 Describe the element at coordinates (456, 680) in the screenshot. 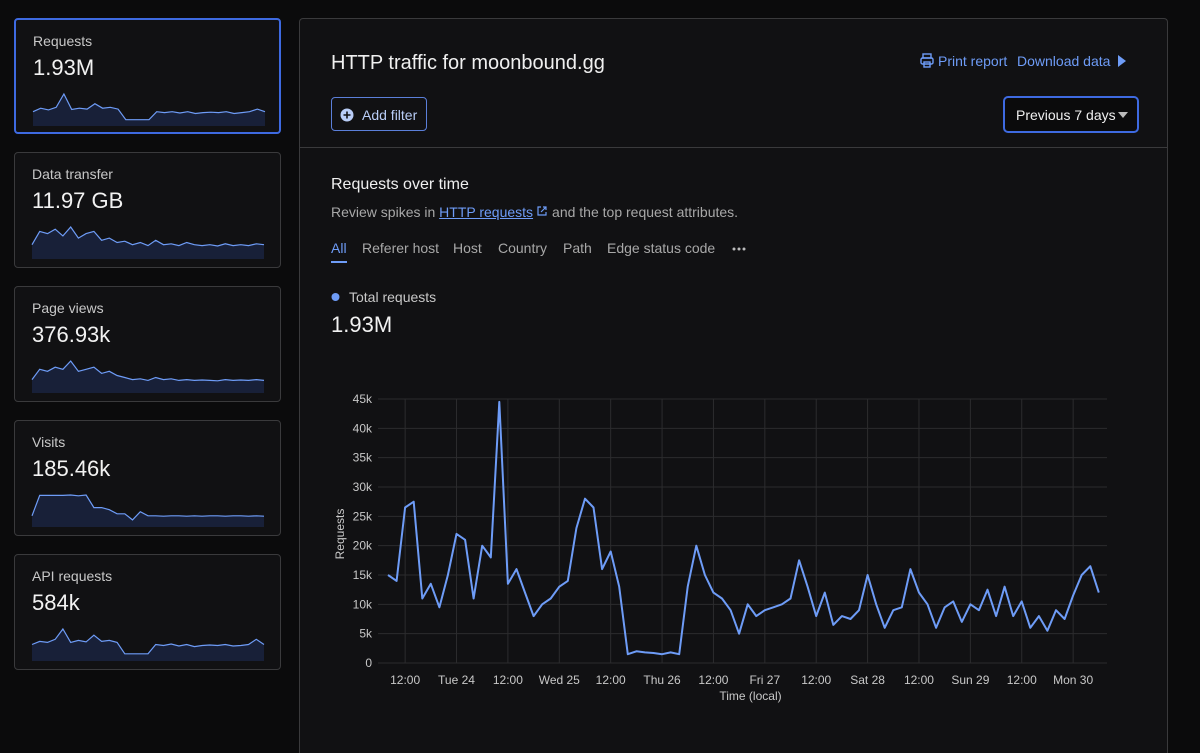

I see `x-tick-label: Tue 24` at that location.